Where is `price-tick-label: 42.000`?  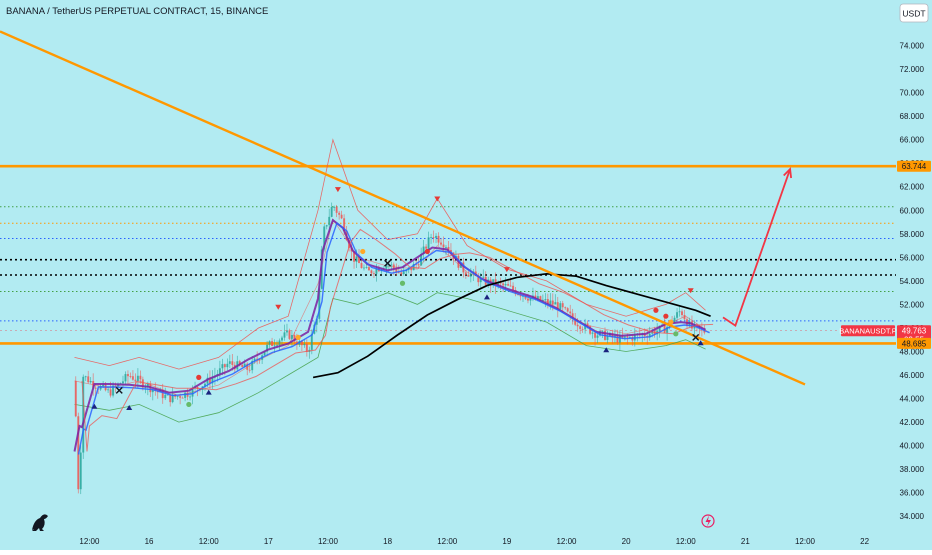
price-tick-label: 42.000 is located at coordinates (912, 422).